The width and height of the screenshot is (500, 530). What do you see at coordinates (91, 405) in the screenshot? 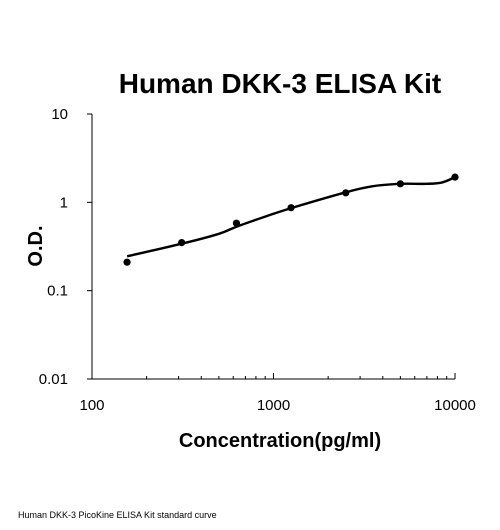
I see `x-tick-label: 100` at bounding box center [91, 405].